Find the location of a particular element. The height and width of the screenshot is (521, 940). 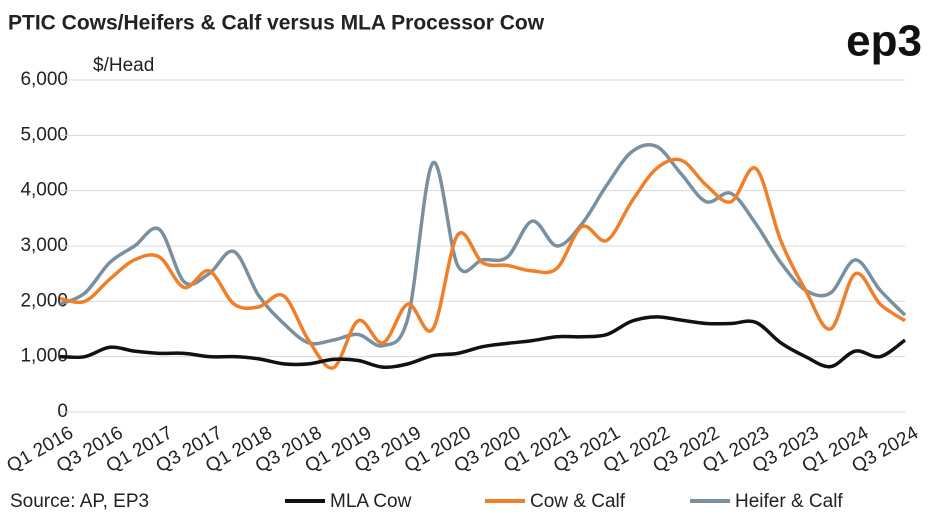

y-tick-label: 4,000 is located at coordinates (44, 190).